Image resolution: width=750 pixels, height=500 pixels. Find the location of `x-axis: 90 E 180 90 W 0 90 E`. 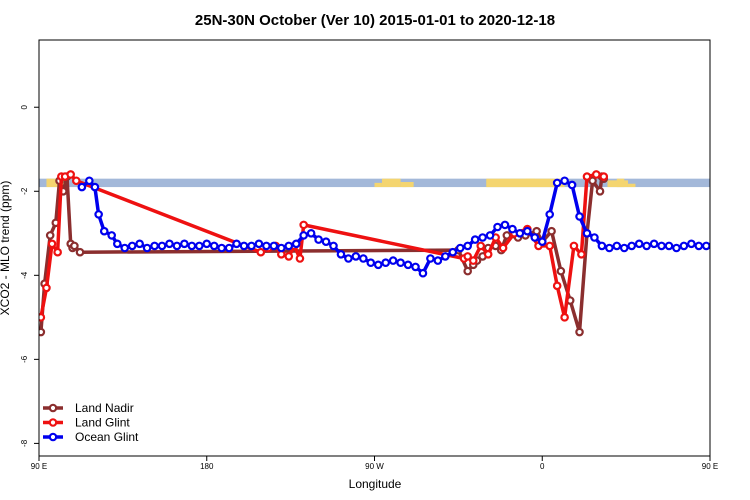

x-axis: 90 E 180 90 W 0 90 E is located at coordinates (374, 463).